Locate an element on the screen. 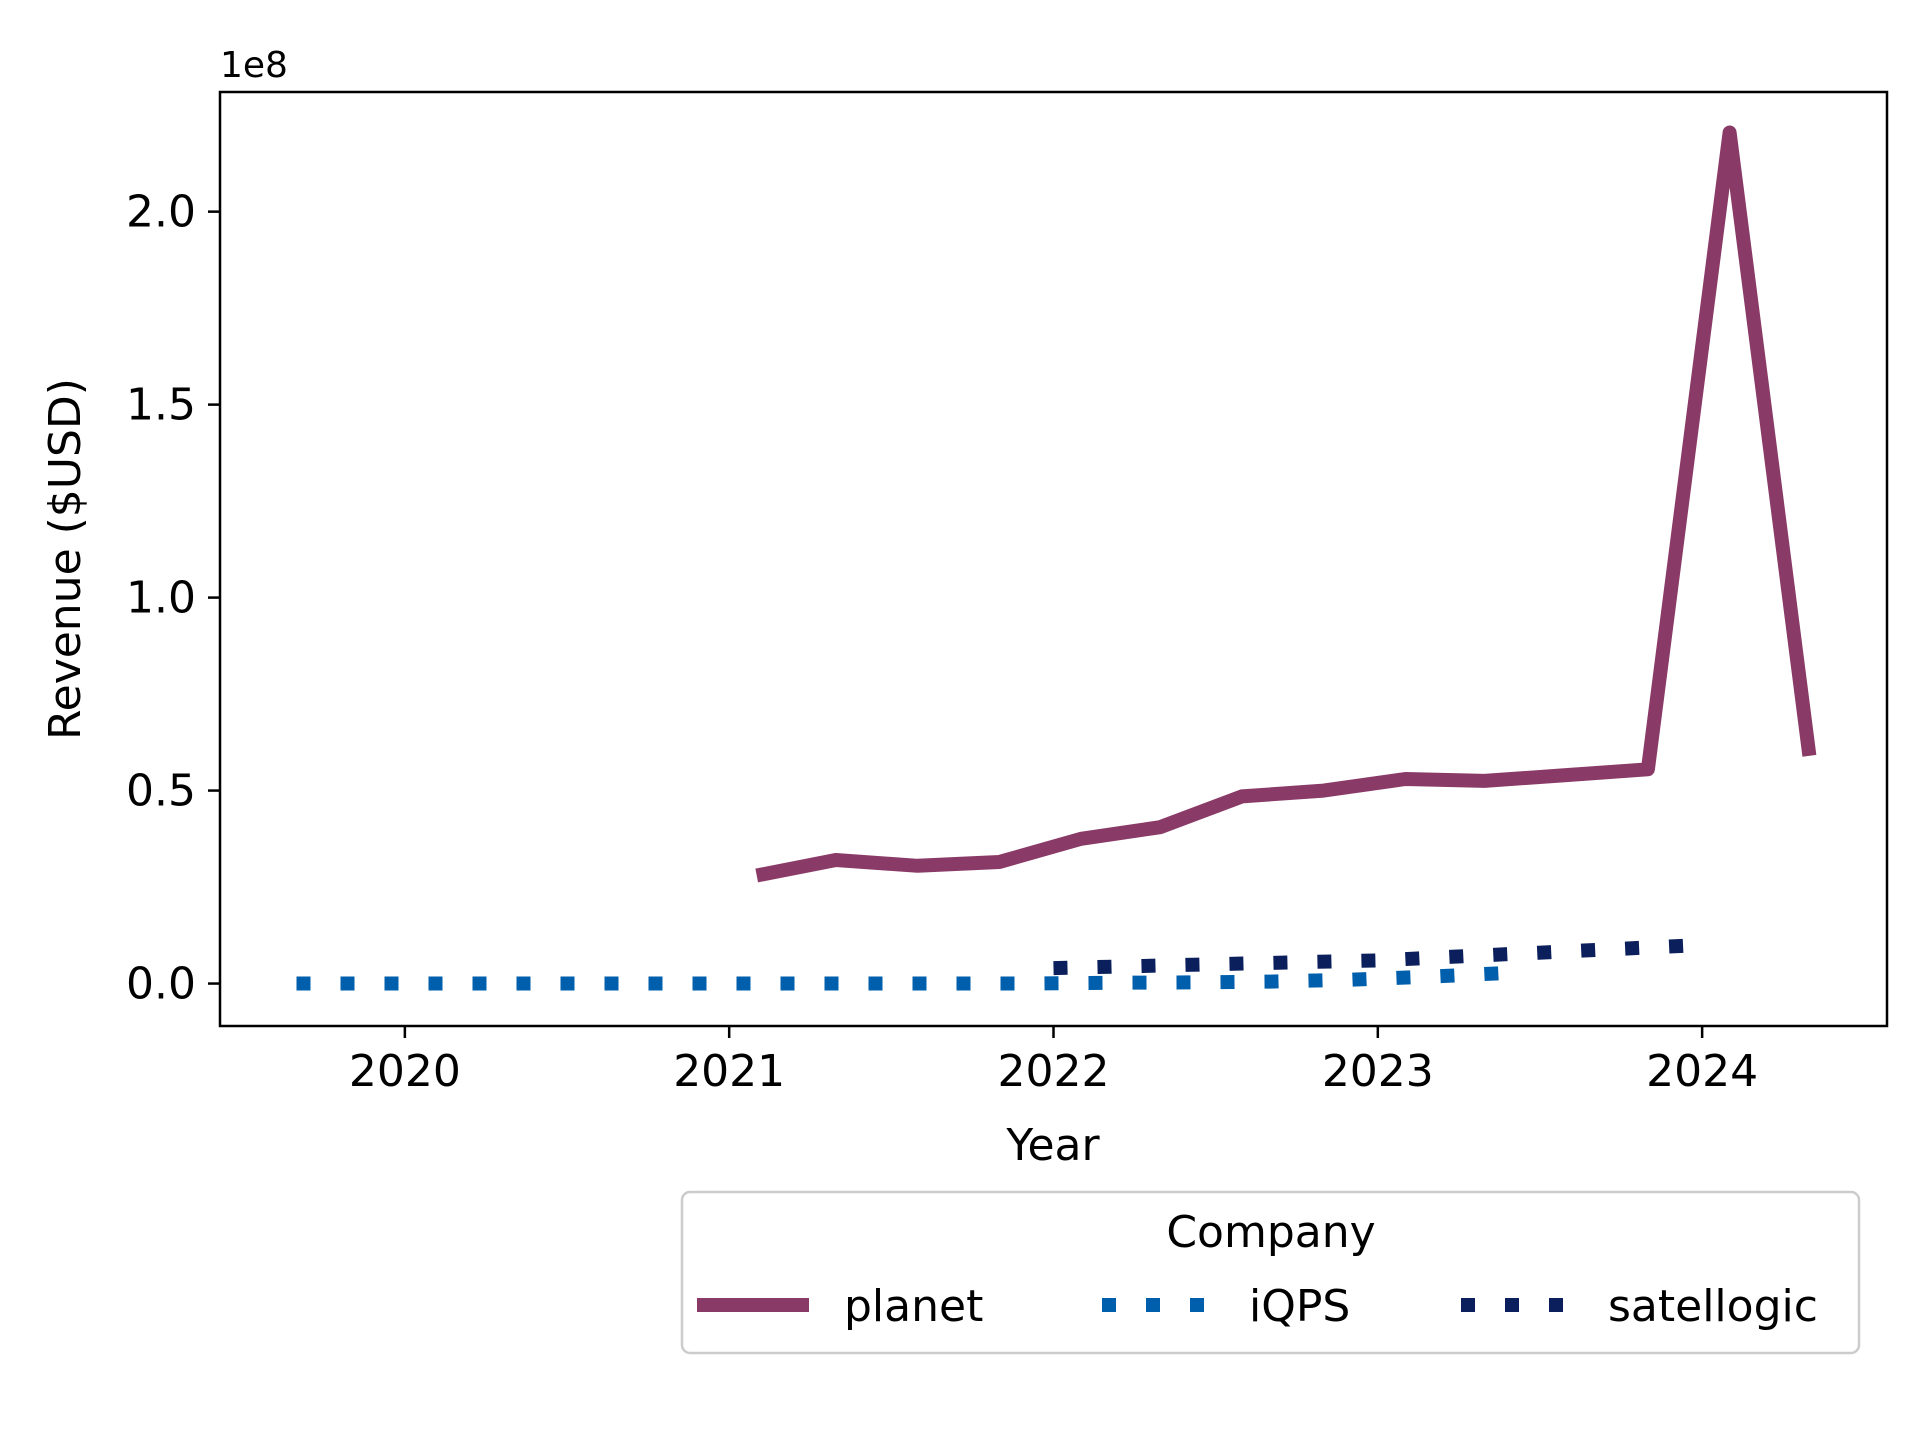 The image size is (1920, 1440). y-tick-label: 0.0 is located at coordinates (161, 984).